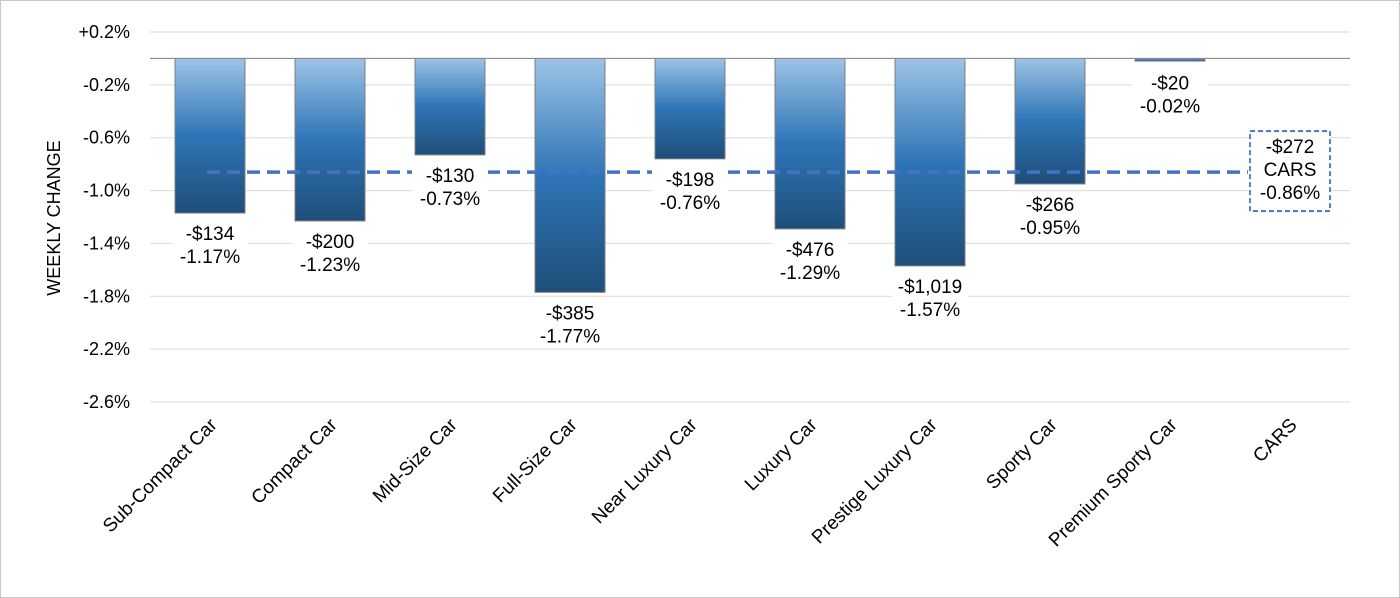 The width and height of the screenshot is (1400, 598). I want to click on x-category-label: CARS, so click(1275, 441).